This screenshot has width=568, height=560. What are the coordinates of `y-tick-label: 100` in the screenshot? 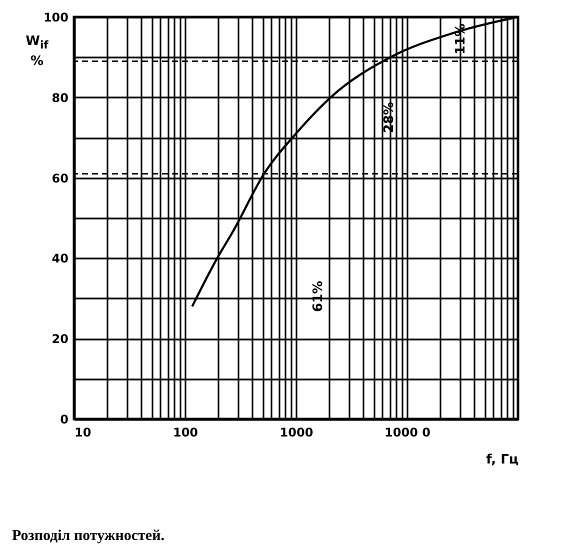 It's located at (55, 17).